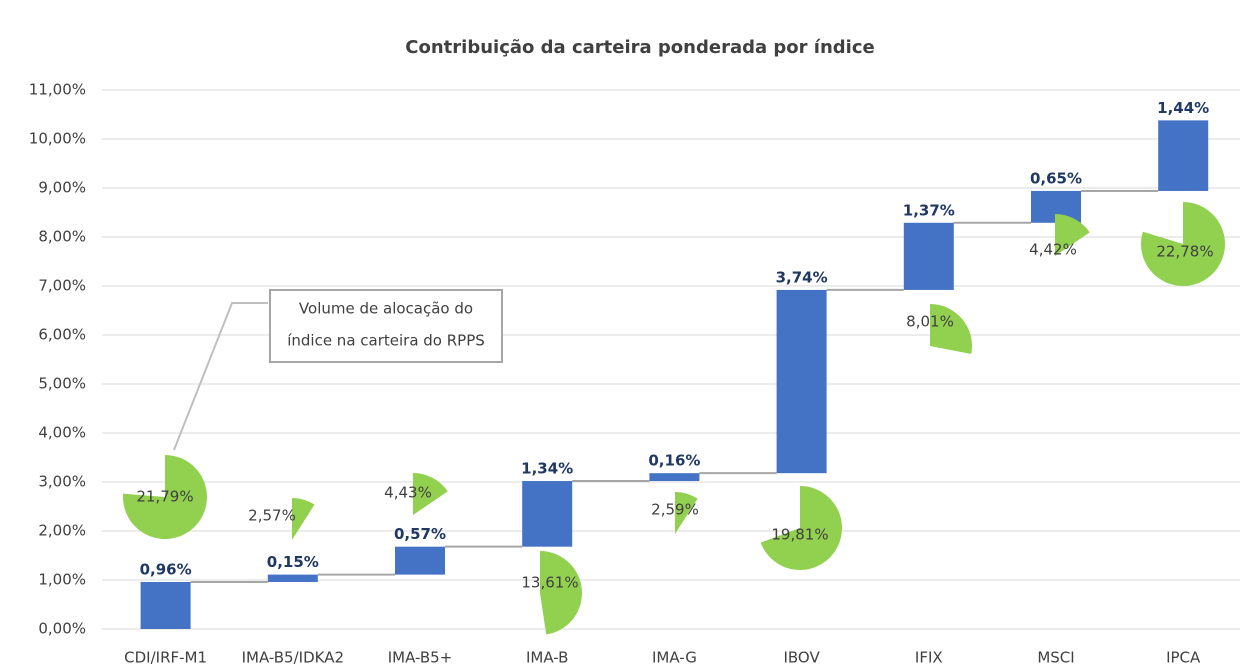 This screenshot has width=1240, height=671. What do you see at coordinates (272, 516) in the screenshot?
I see `allocation-label: 2,57%` at bounding box center [272, 516].